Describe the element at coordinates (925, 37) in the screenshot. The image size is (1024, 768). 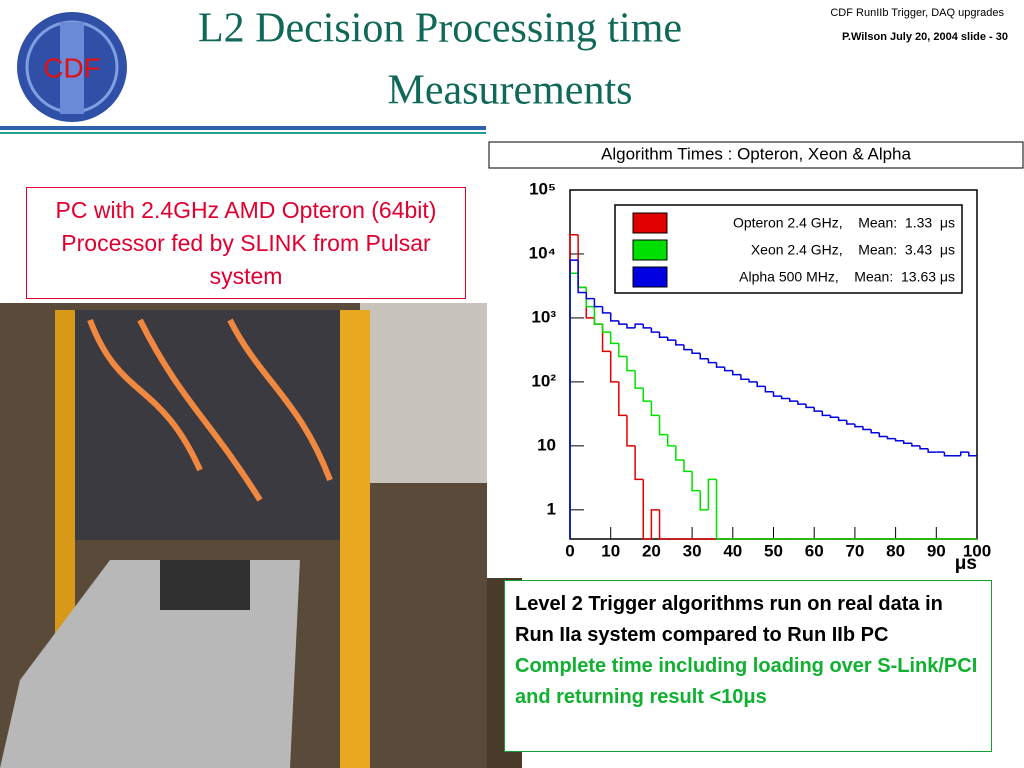
I see `slide-info: P.Wilson July 20, 2004 slide - 30` at that location.